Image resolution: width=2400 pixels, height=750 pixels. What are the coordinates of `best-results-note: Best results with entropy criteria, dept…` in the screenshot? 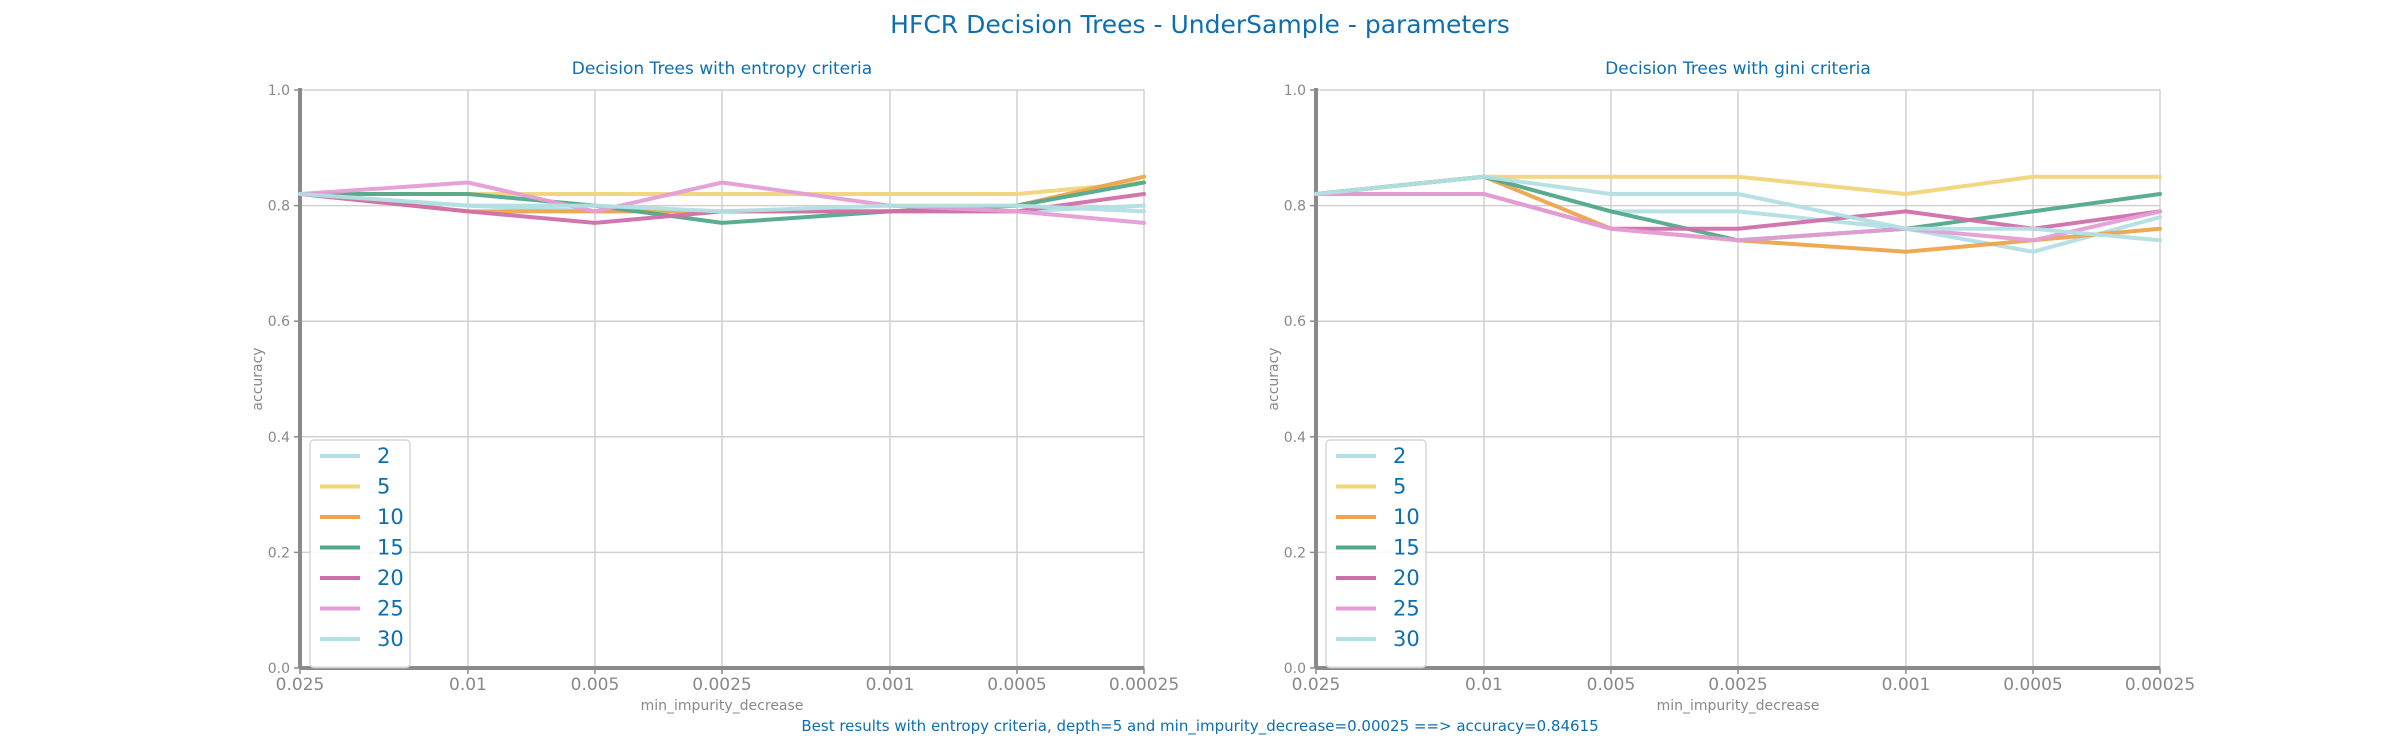 It's located at (1200, 726).